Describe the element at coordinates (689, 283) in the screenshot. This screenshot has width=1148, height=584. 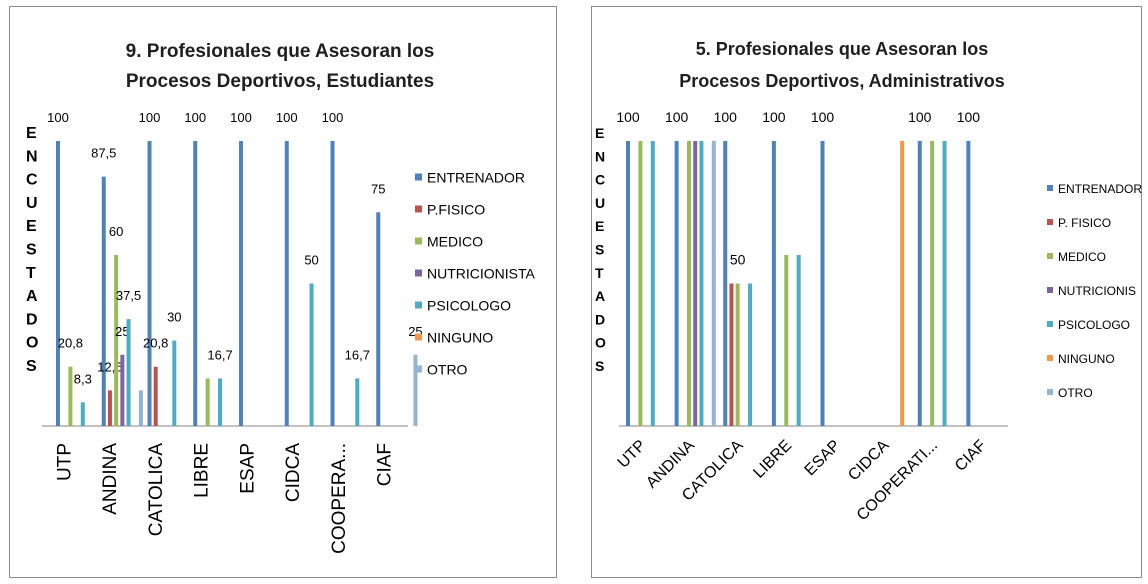
I see `bar-medico-andina` at that location.